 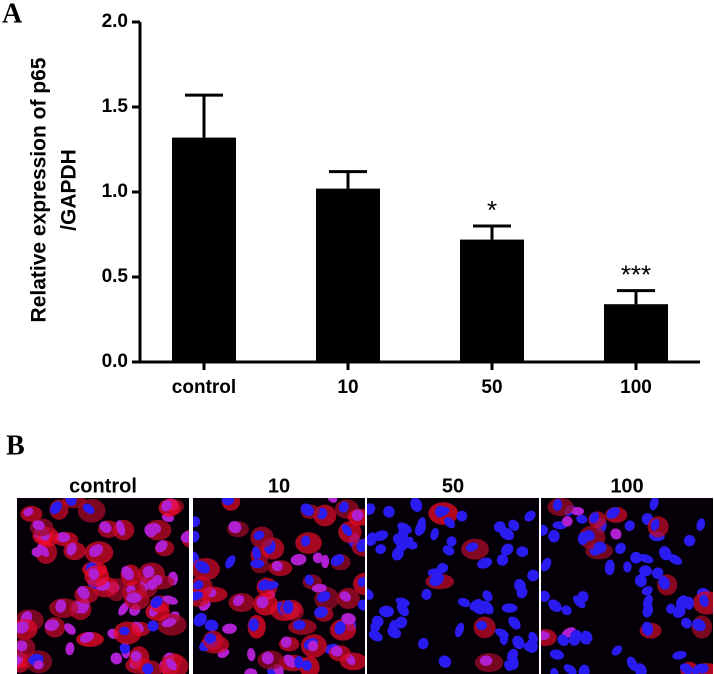 I want to click on x-tick-label: control, so click(x=204, y=387).